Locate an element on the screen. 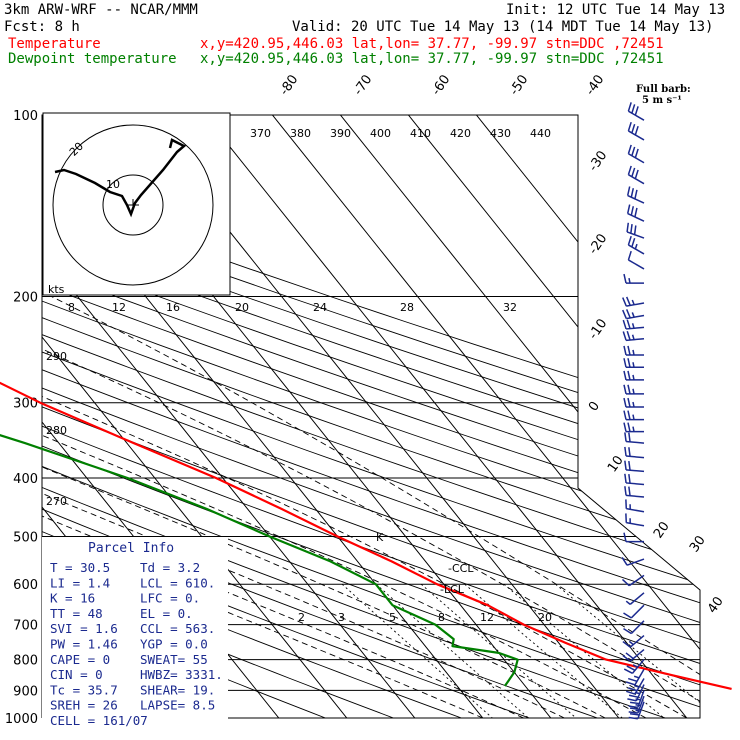 The height and width of the screenshot is (740, 740). mixing-ratio-label: 20 is located at coordinates (545, 617).